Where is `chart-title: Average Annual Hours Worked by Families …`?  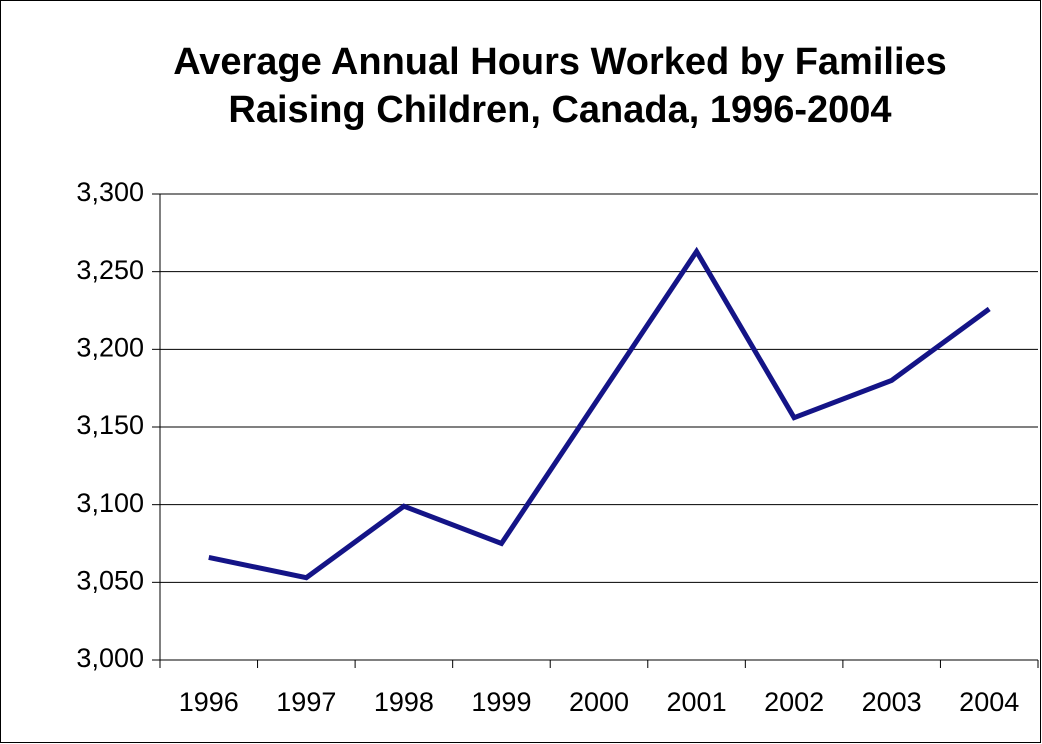 chart-title: Average Annual Hours Worked by Families … is located at coordinates (560, 86).